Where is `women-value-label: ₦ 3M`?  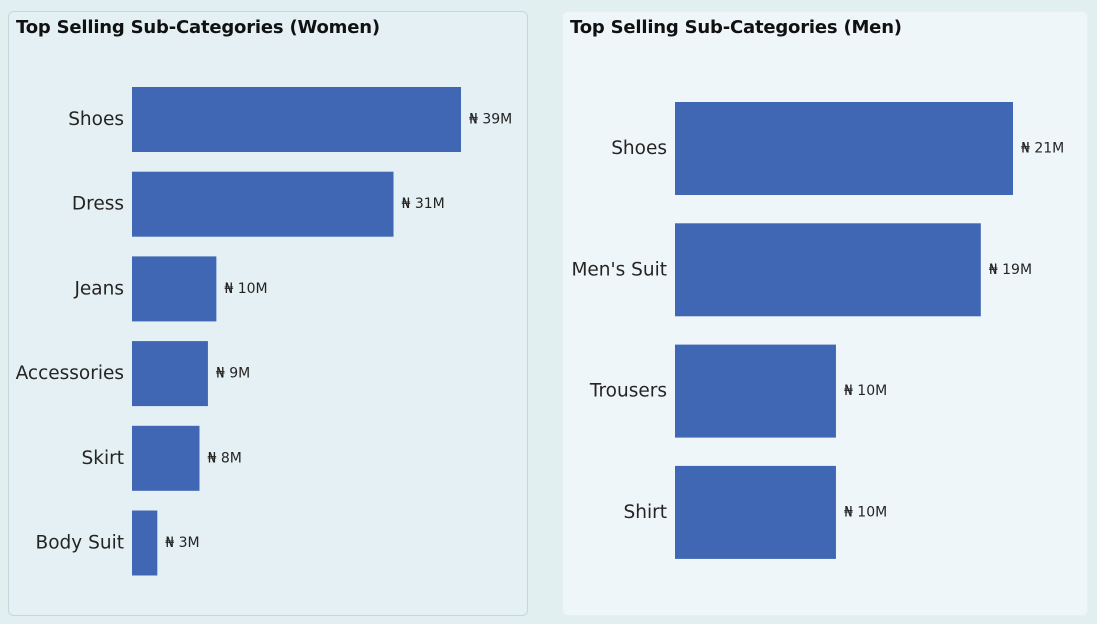
women-value-label: ₦ 3M is located at coordinates (182, 543).